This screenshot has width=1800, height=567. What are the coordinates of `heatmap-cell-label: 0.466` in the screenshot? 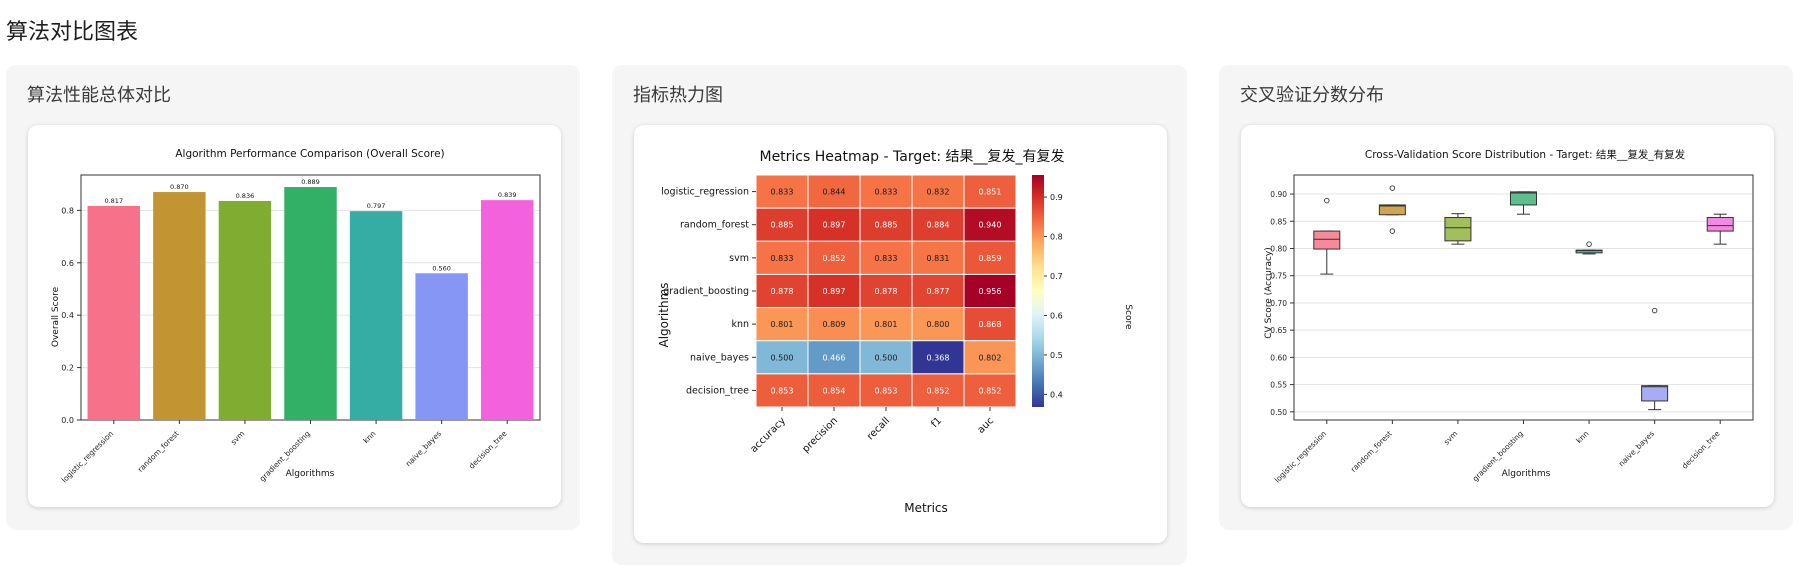 It's located at (834, 357).